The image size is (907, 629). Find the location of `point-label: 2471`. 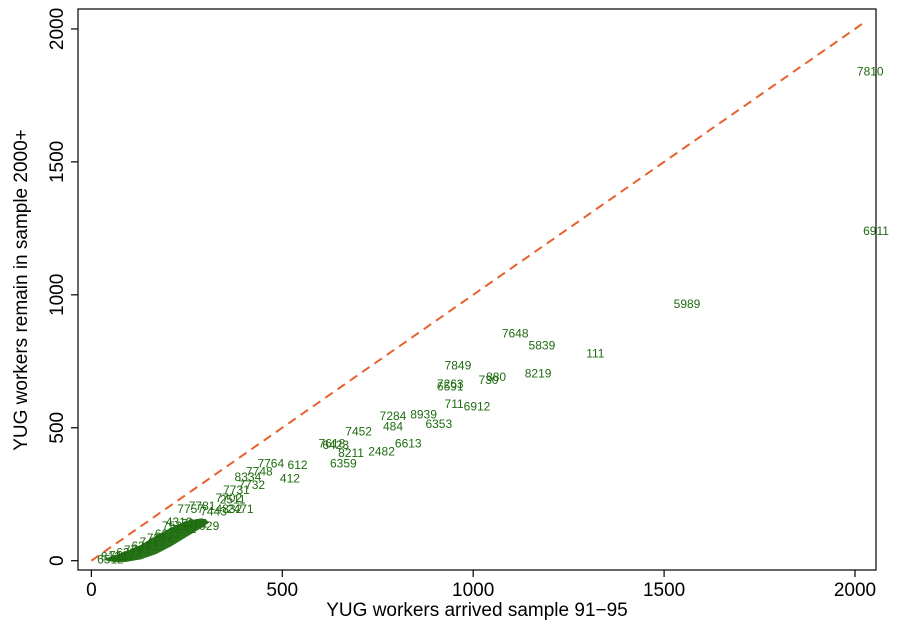

point-label: 2471 is located at coordinates (240, 509).